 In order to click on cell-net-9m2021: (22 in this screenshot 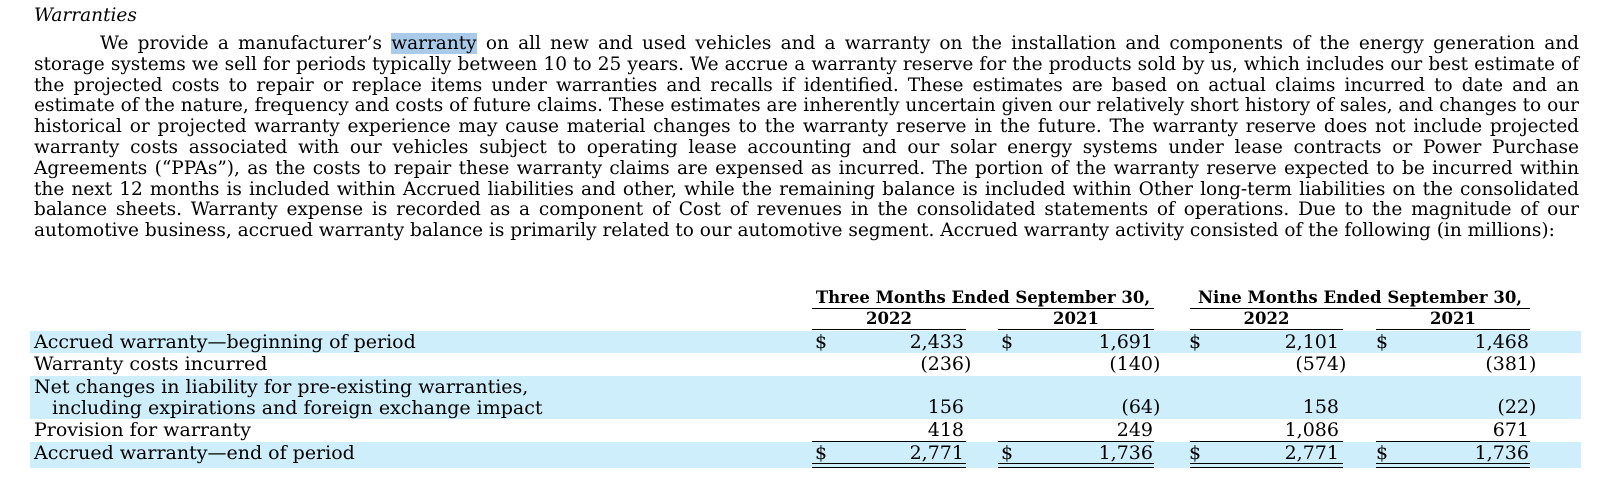, I will do `click(1513, 407)`.